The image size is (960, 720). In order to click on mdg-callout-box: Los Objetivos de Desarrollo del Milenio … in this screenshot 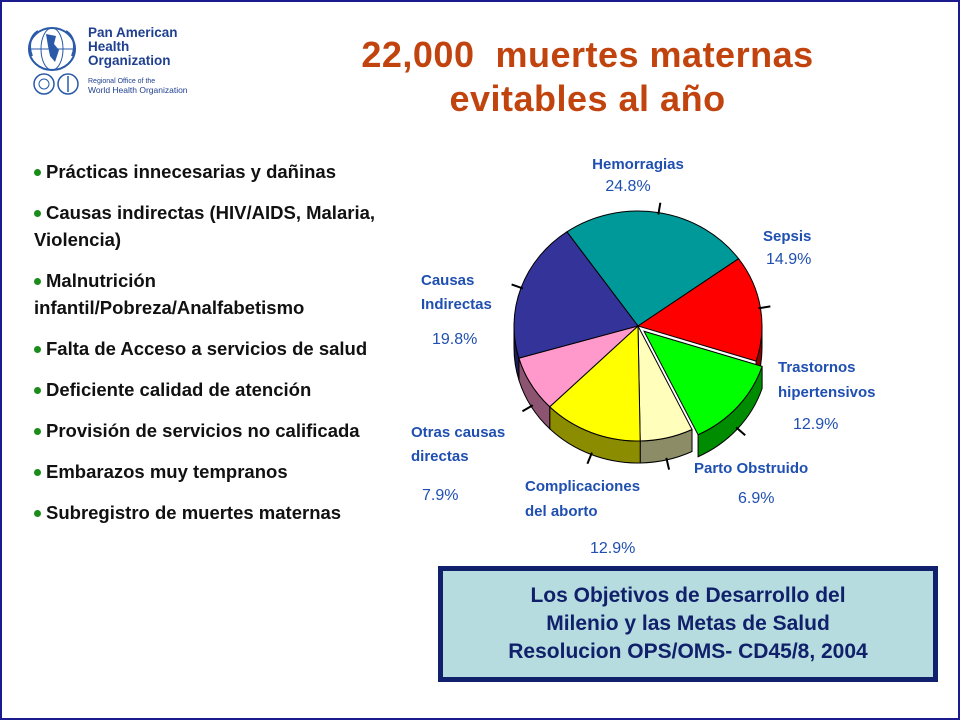, I will do `click(688, 624)`.